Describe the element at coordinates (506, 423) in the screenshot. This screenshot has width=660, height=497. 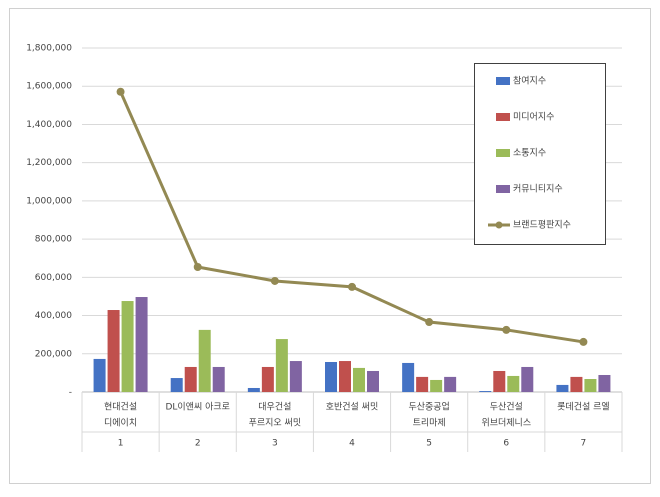
I see `x-tick-label: 위브더제니스` at that location.